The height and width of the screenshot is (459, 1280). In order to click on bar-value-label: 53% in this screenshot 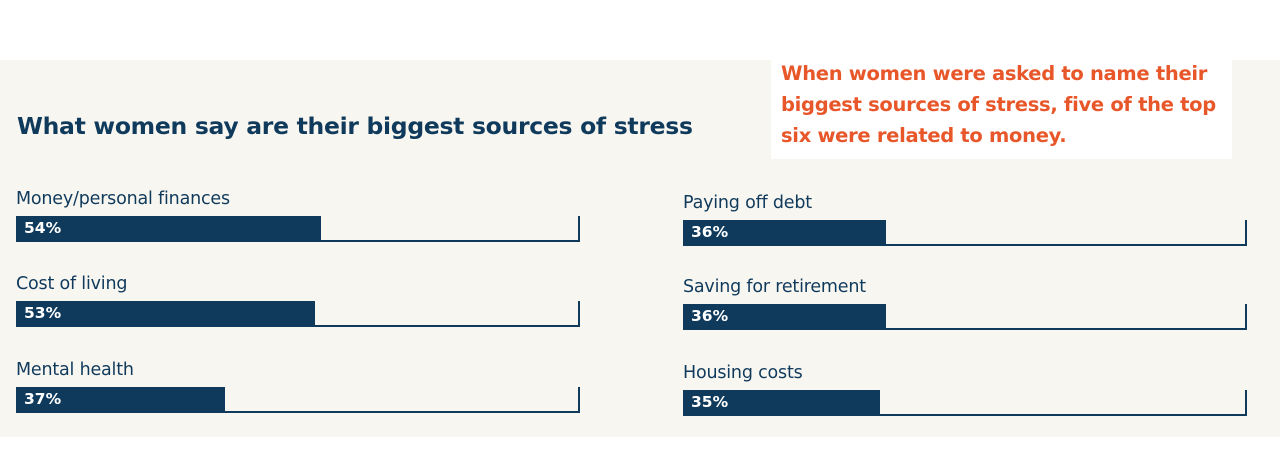, I will do `click(43, 313)`.